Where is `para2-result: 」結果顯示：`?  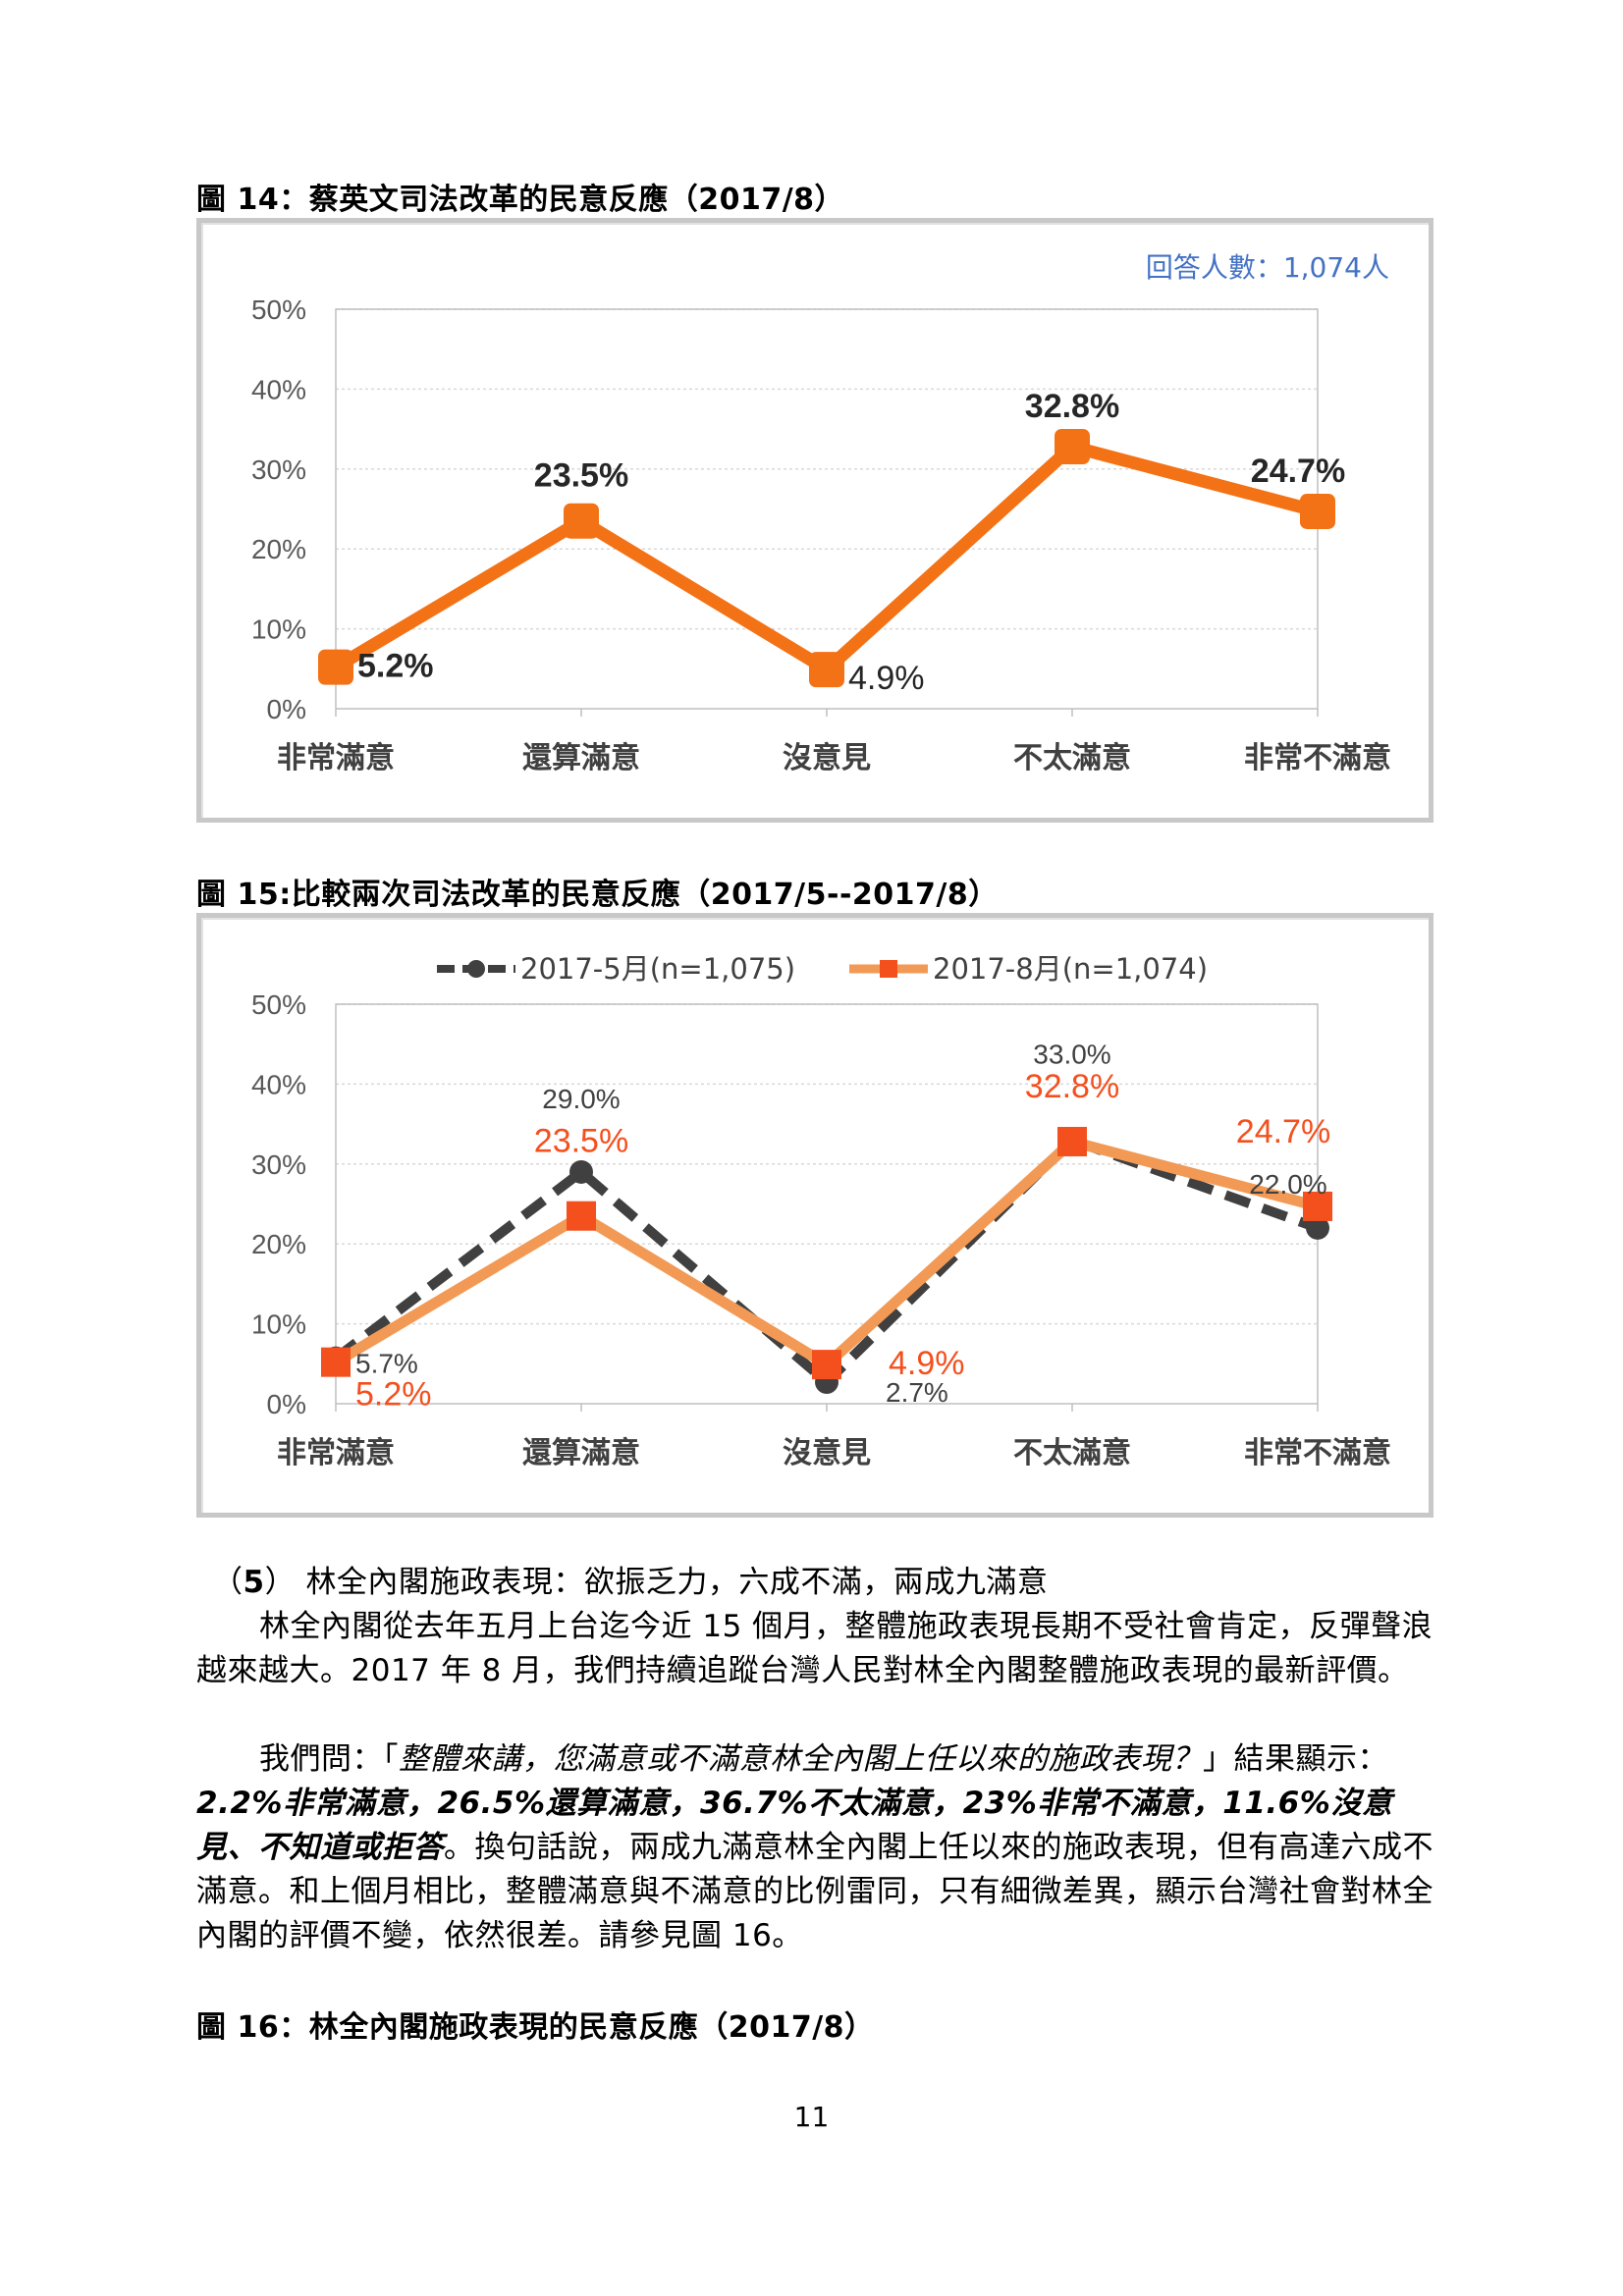
para2-result: 」結果顯示： is located at coordinates (1296, 1759).